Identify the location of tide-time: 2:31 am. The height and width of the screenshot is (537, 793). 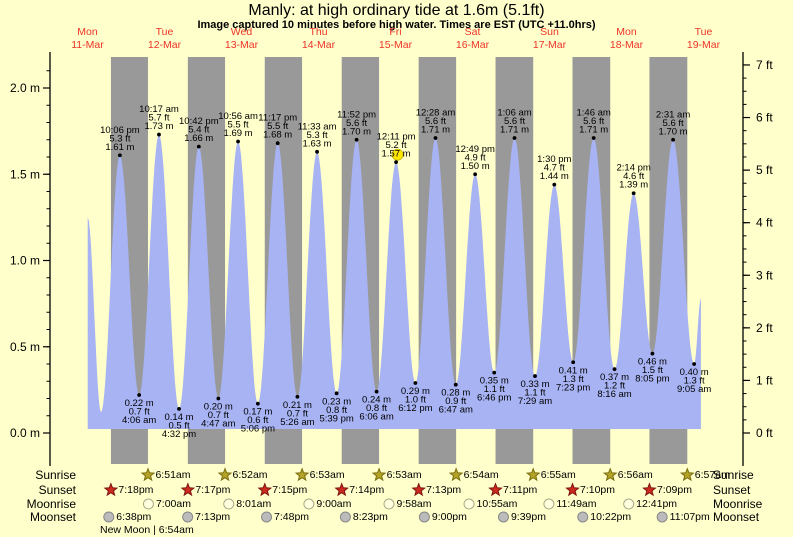
(673, 114).